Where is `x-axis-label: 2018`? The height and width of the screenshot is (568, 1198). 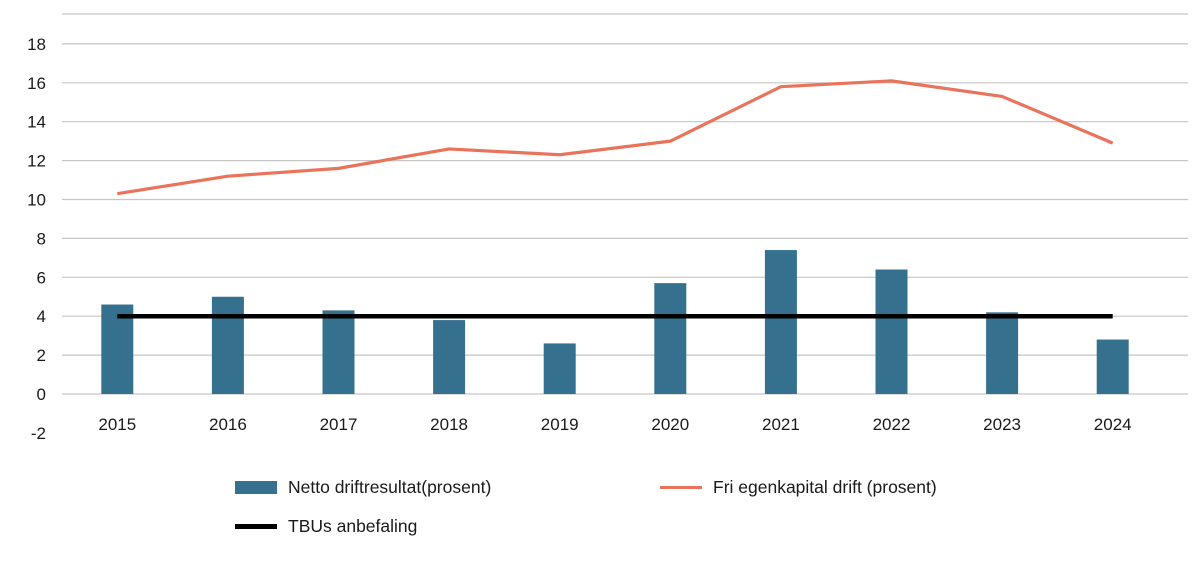
x-axis-label: 2018 is located at coordinates (449, 424).